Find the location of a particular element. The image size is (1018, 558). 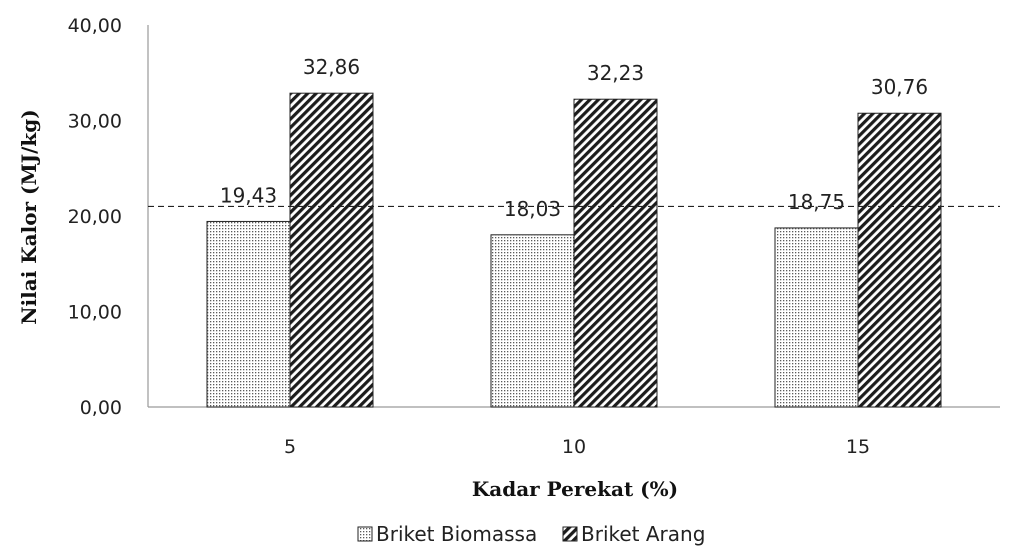

data-label: 18,75 is located at coordinates (816, 202).